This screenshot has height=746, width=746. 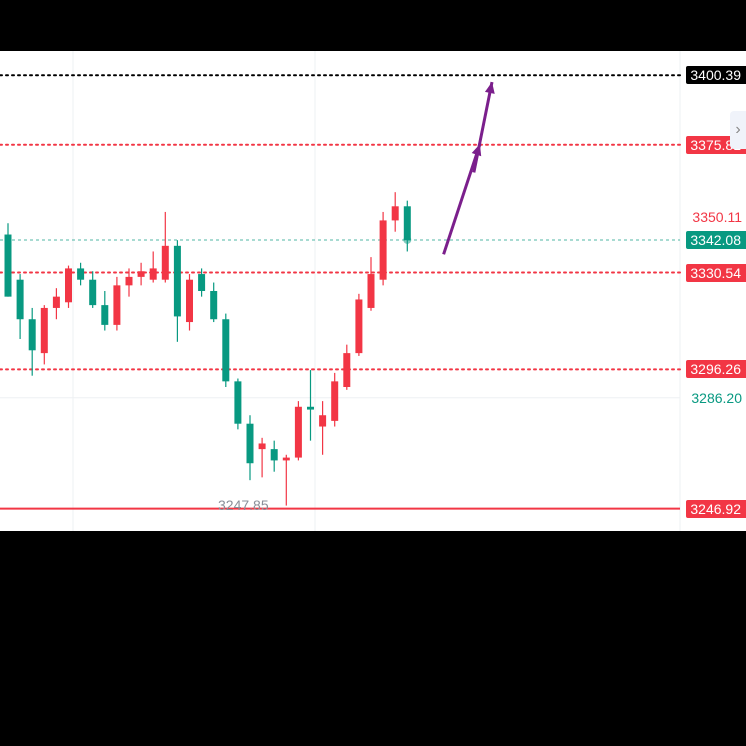 I want to click on live-price-dot, so click(x=407, y=239).